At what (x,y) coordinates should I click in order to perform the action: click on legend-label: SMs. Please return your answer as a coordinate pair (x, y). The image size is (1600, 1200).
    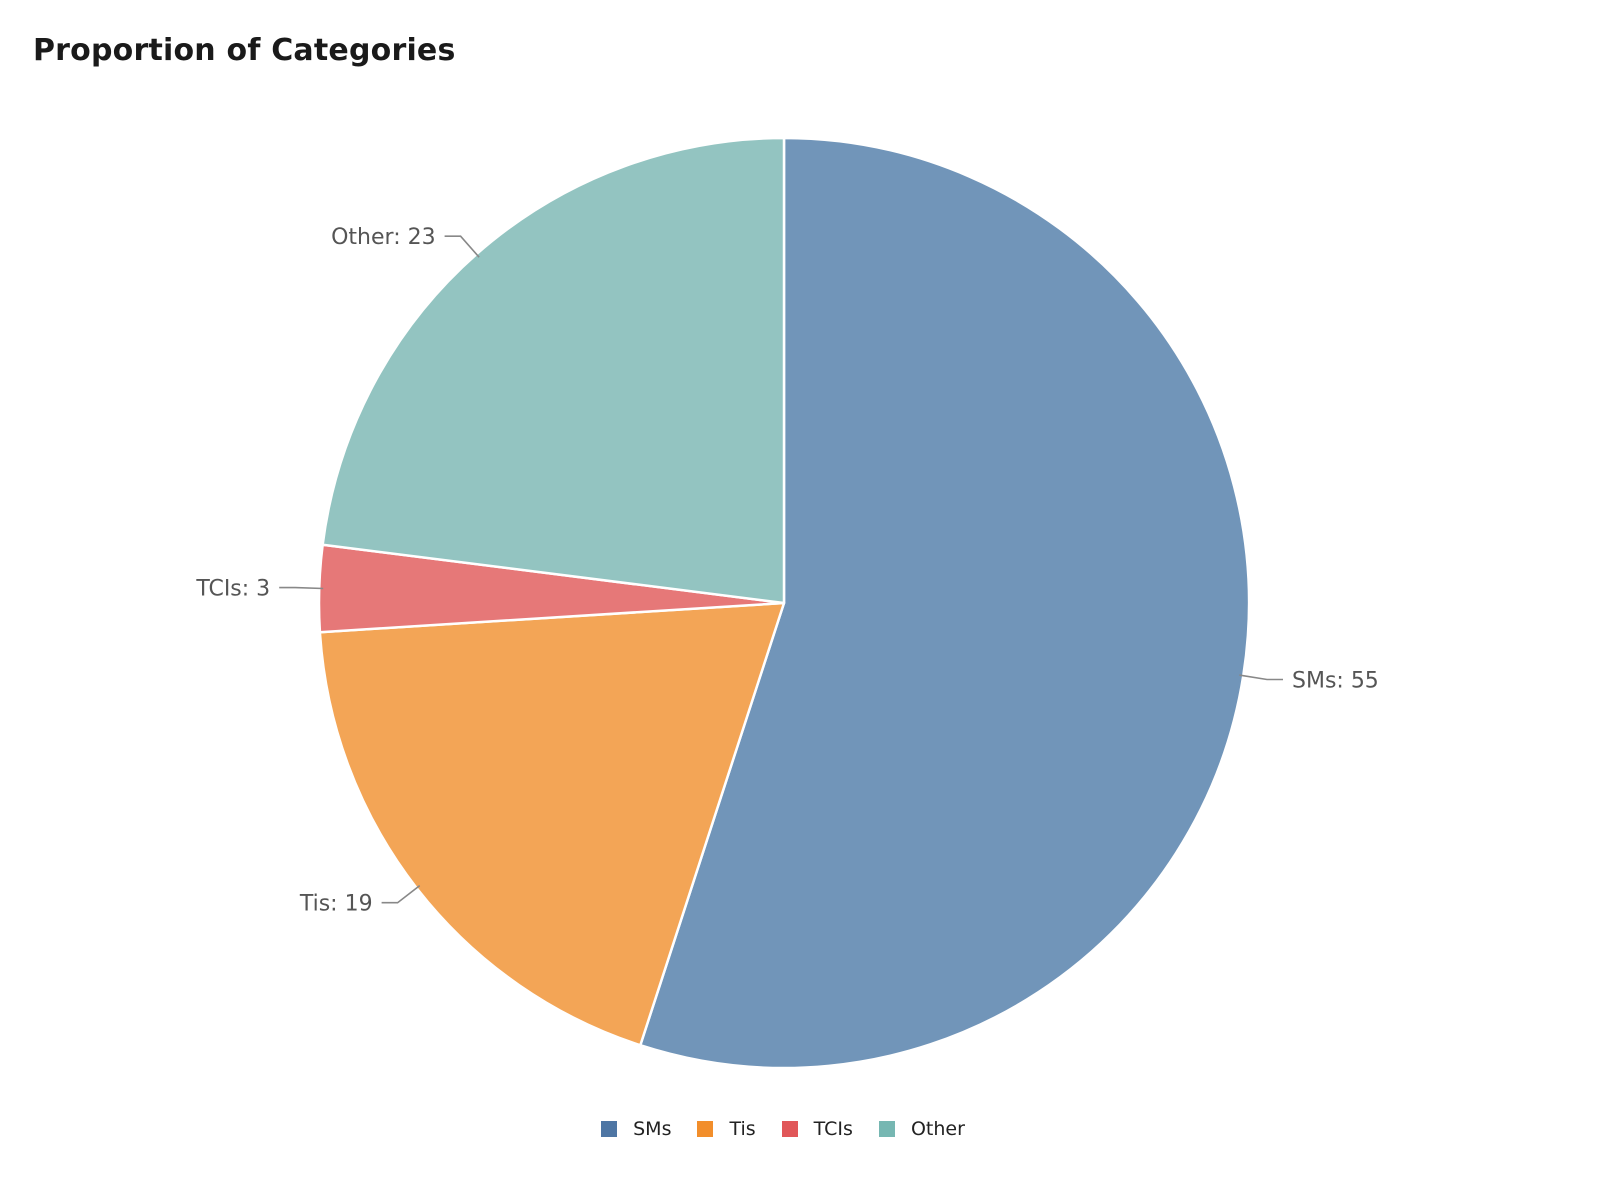
    Looking at the image, I should click on (652, 1129).